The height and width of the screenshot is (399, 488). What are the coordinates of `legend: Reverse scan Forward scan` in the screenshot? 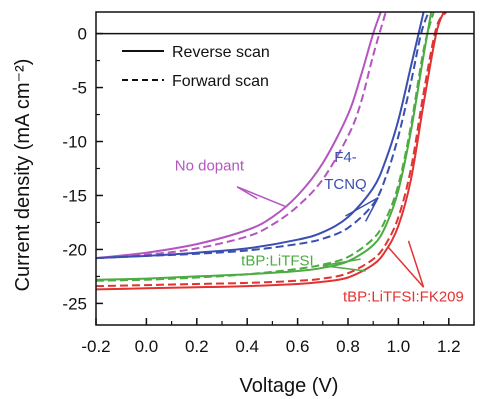 It's located at (196, 67).